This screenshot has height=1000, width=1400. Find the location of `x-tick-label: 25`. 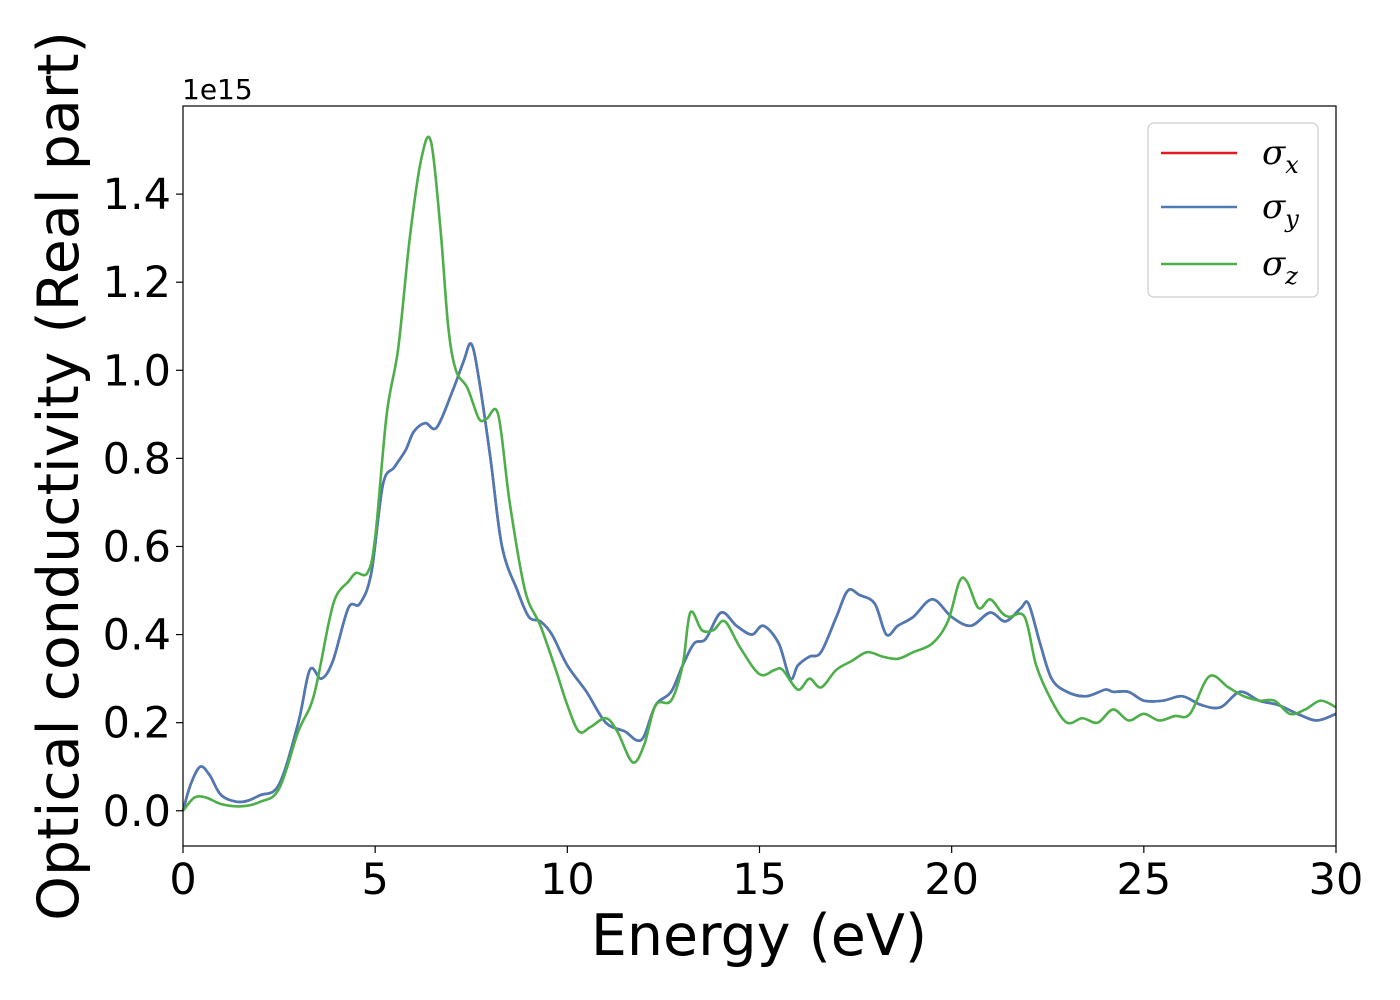

x-tick-label: 25 is located at coordinates (1143, 880).